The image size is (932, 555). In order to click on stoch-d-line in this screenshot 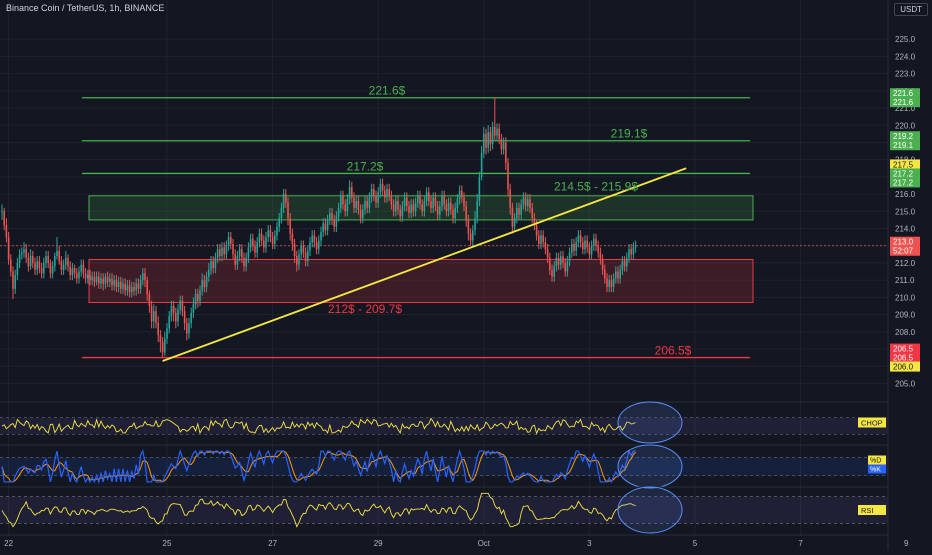, I will do `click(318, 466)`.